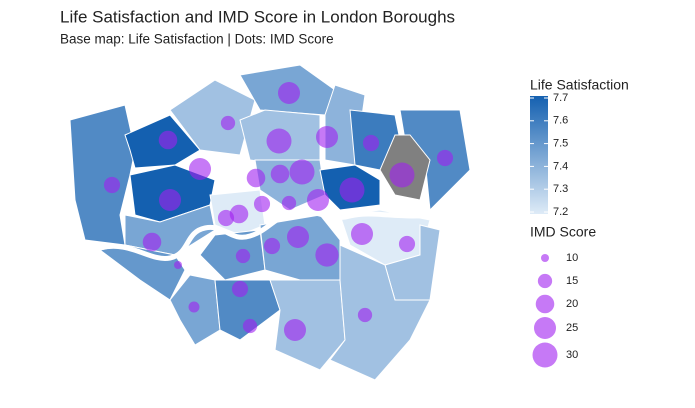  I want to click on size-legend-label: 30, so click(572, 355).